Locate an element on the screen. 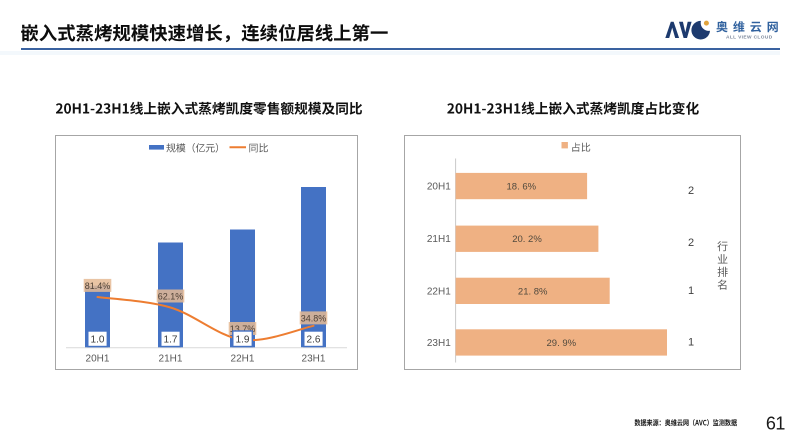 This screenshot has width=800, height=448. svg-text: 1.7 is located at coordinates (171, 340).